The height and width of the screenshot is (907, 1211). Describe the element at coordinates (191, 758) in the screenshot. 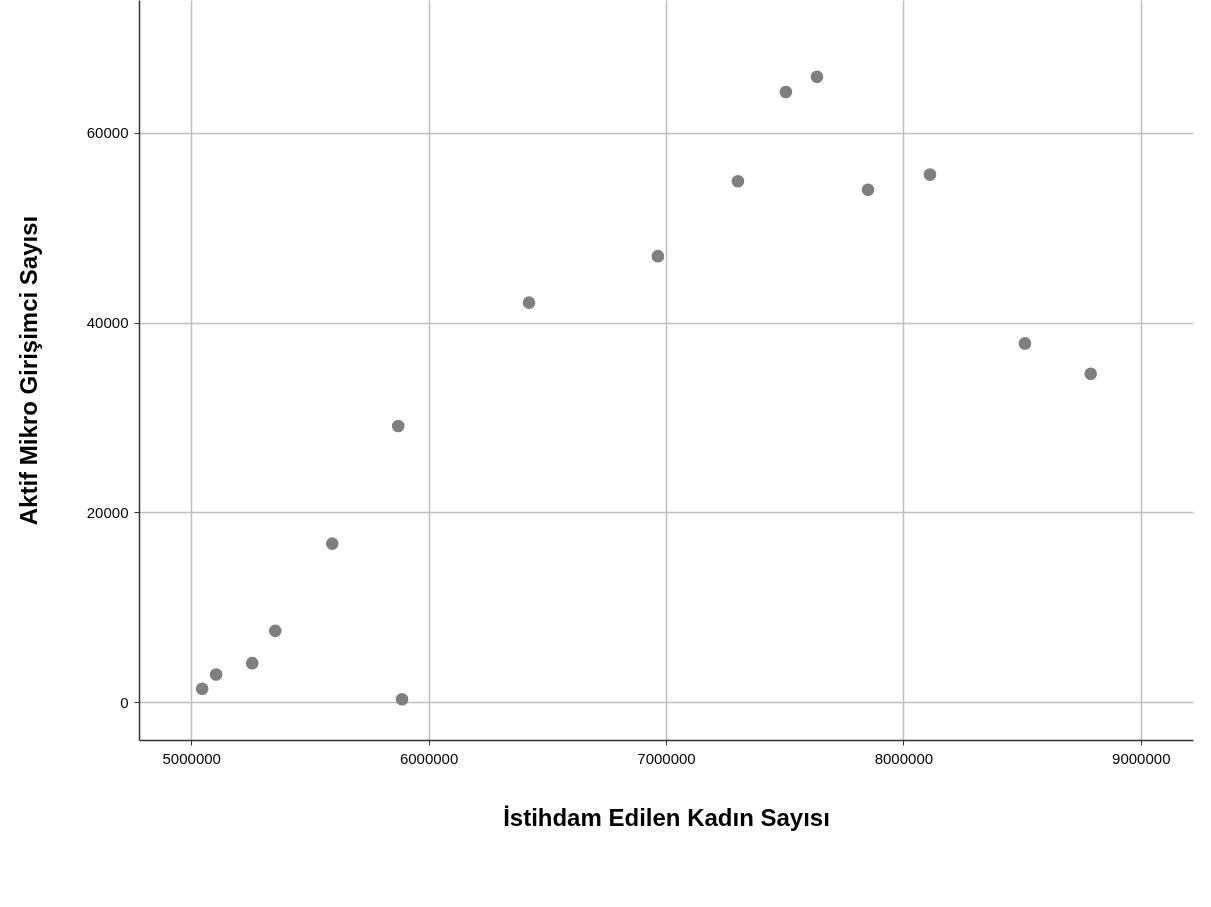

I see `x-tick-label: 5000000` at that location.